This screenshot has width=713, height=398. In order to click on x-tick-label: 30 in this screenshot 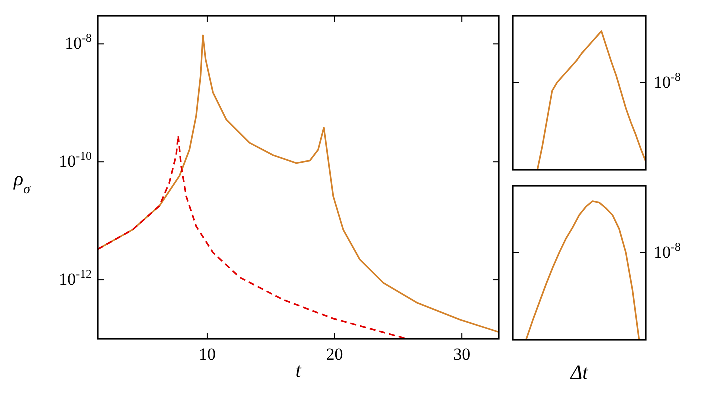, I will do `click(462, 354)`.